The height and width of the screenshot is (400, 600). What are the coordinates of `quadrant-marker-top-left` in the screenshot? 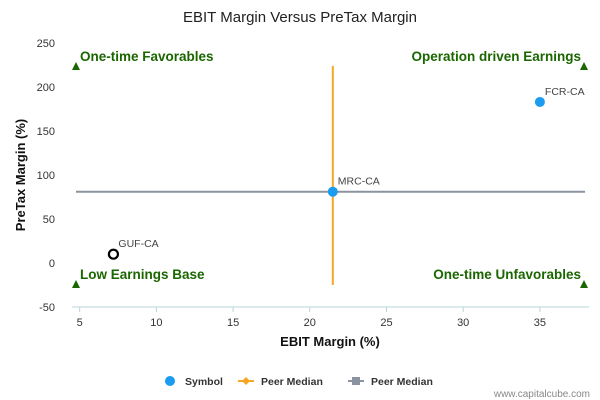 It's located at (76, 66).